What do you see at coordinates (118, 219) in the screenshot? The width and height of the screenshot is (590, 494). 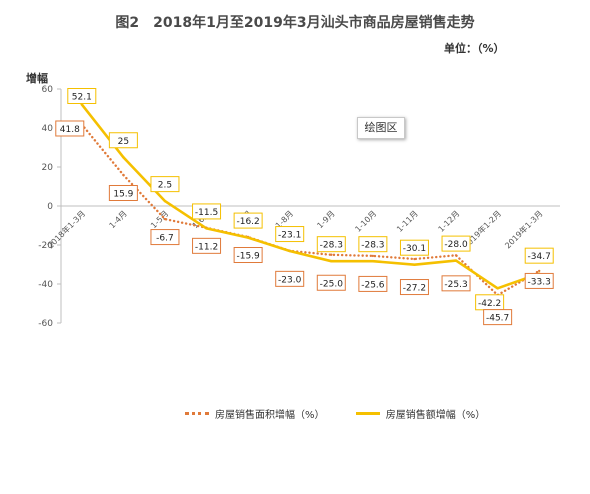 I see `x-tick-label: 1-4月` at bounding box center [118, 219].